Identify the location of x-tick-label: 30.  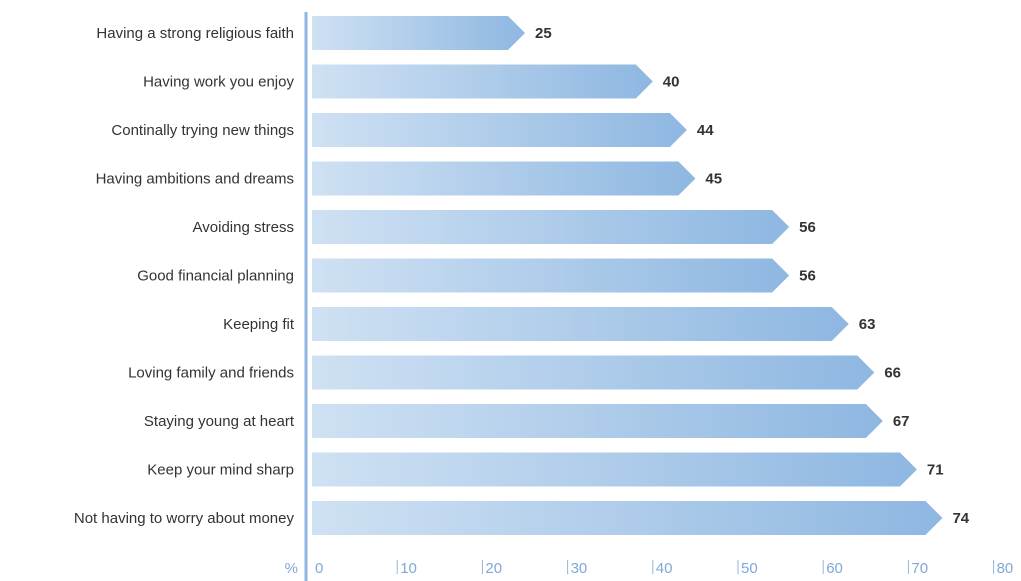
(579, 568).